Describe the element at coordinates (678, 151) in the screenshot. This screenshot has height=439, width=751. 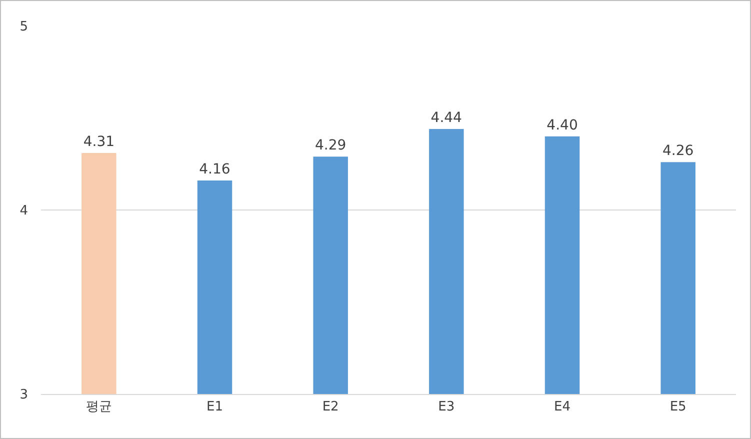
I see `data-label: 4.26` at that location.